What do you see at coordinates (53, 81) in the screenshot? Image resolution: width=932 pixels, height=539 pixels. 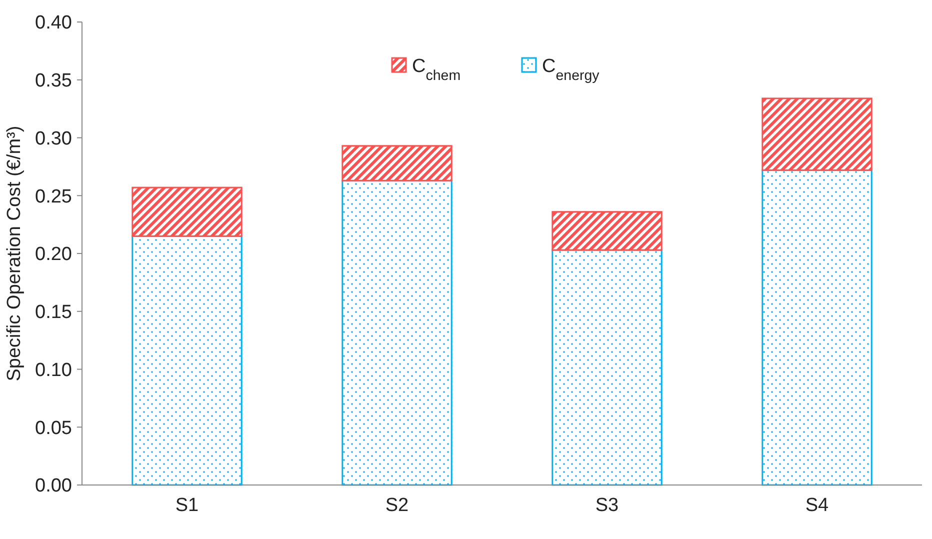 I see `y-tick-label: 0.35` at bounding box center [53, 81].